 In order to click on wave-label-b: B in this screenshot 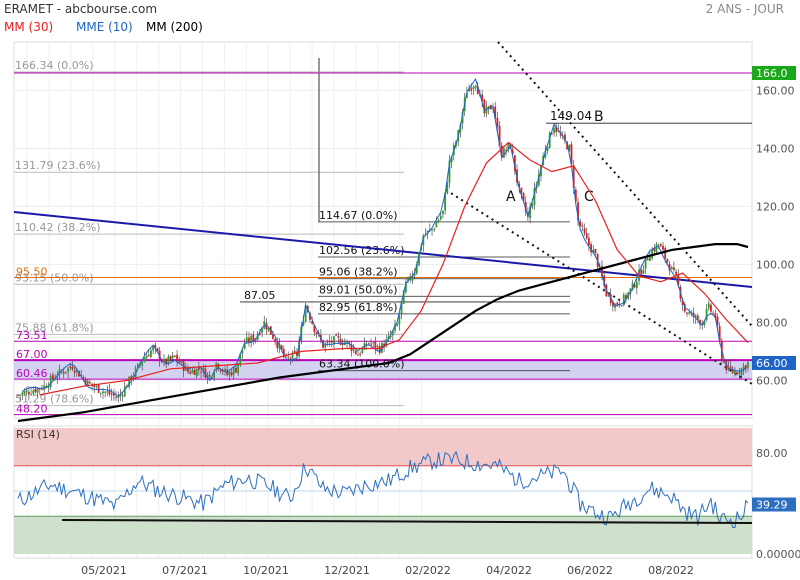, I will do `click(599, 117)`.